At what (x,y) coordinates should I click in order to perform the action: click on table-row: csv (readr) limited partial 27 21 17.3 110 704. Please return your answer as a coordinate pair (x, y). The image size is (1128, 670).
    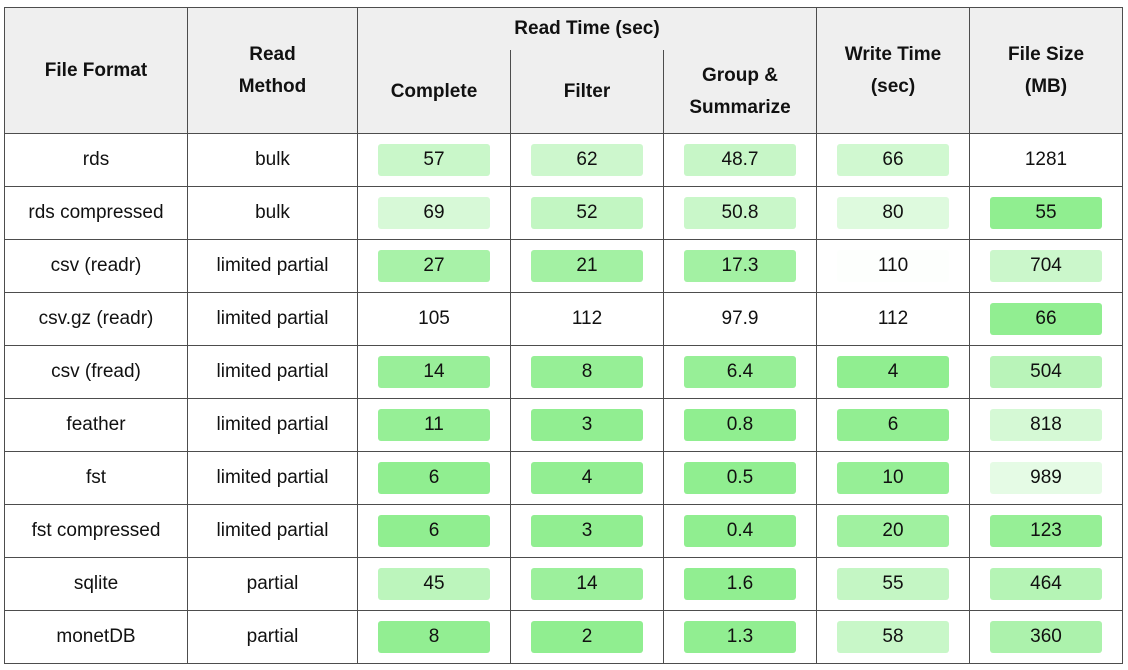
    Looking at the image, I should click on (563, 266).